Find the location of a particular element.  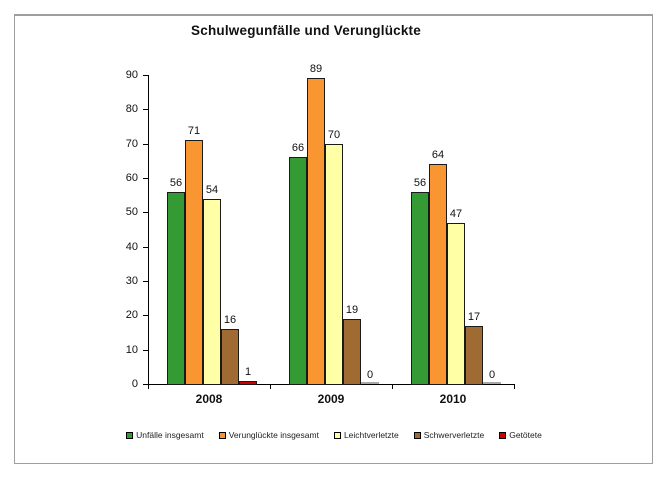

legend-label: Schwerverletzte is located at coordinates (454, 435).